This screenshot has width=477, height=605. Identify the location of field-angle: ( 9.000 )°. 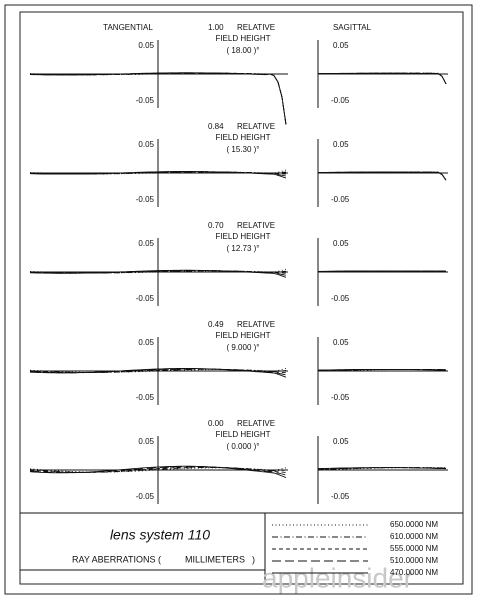
(243, 347).